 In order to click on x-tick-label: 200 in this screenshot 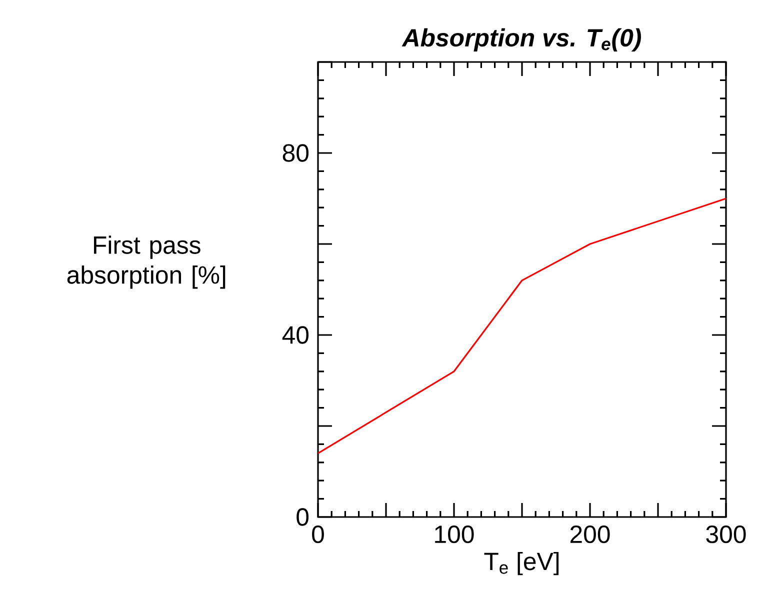, I will do `click(590, 535)`.